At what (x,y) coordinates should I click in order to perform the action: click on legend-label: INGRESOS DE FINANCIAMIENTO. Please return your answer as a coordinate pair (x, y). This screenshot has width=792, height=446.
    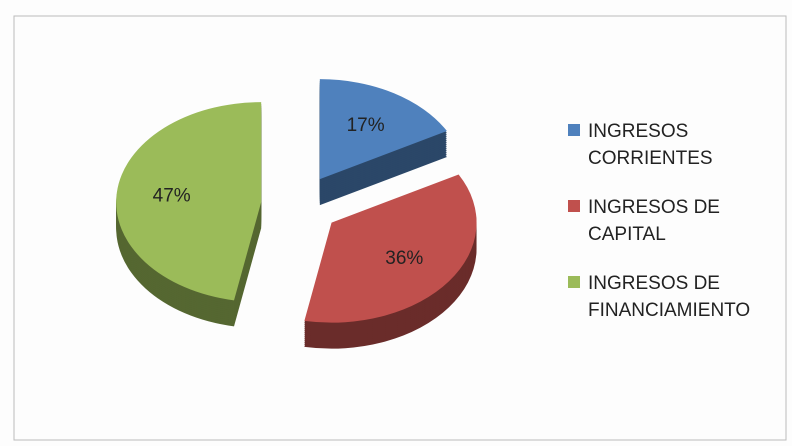
    Looking at the image, I should click on (669, 297).